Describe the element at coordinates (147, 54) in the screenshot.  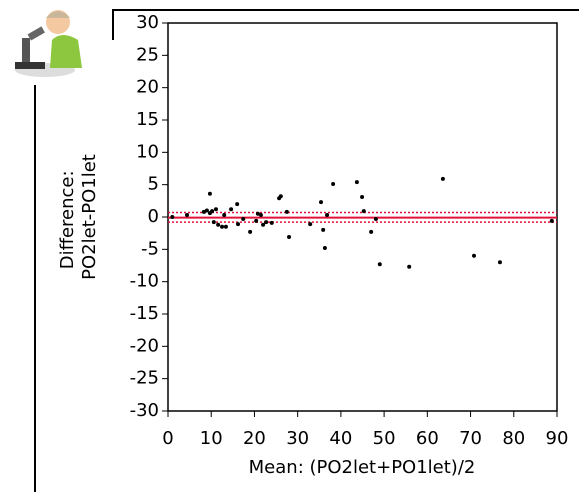
I see `y-tick-label: 25` at that location.